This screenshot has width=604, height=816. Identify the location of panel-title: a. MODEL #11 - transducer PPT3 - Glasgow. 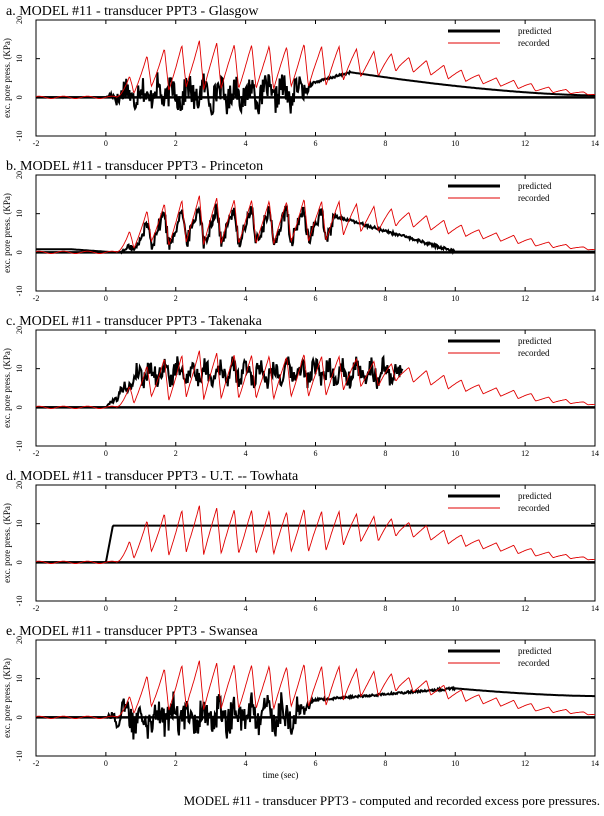
(132, 11).